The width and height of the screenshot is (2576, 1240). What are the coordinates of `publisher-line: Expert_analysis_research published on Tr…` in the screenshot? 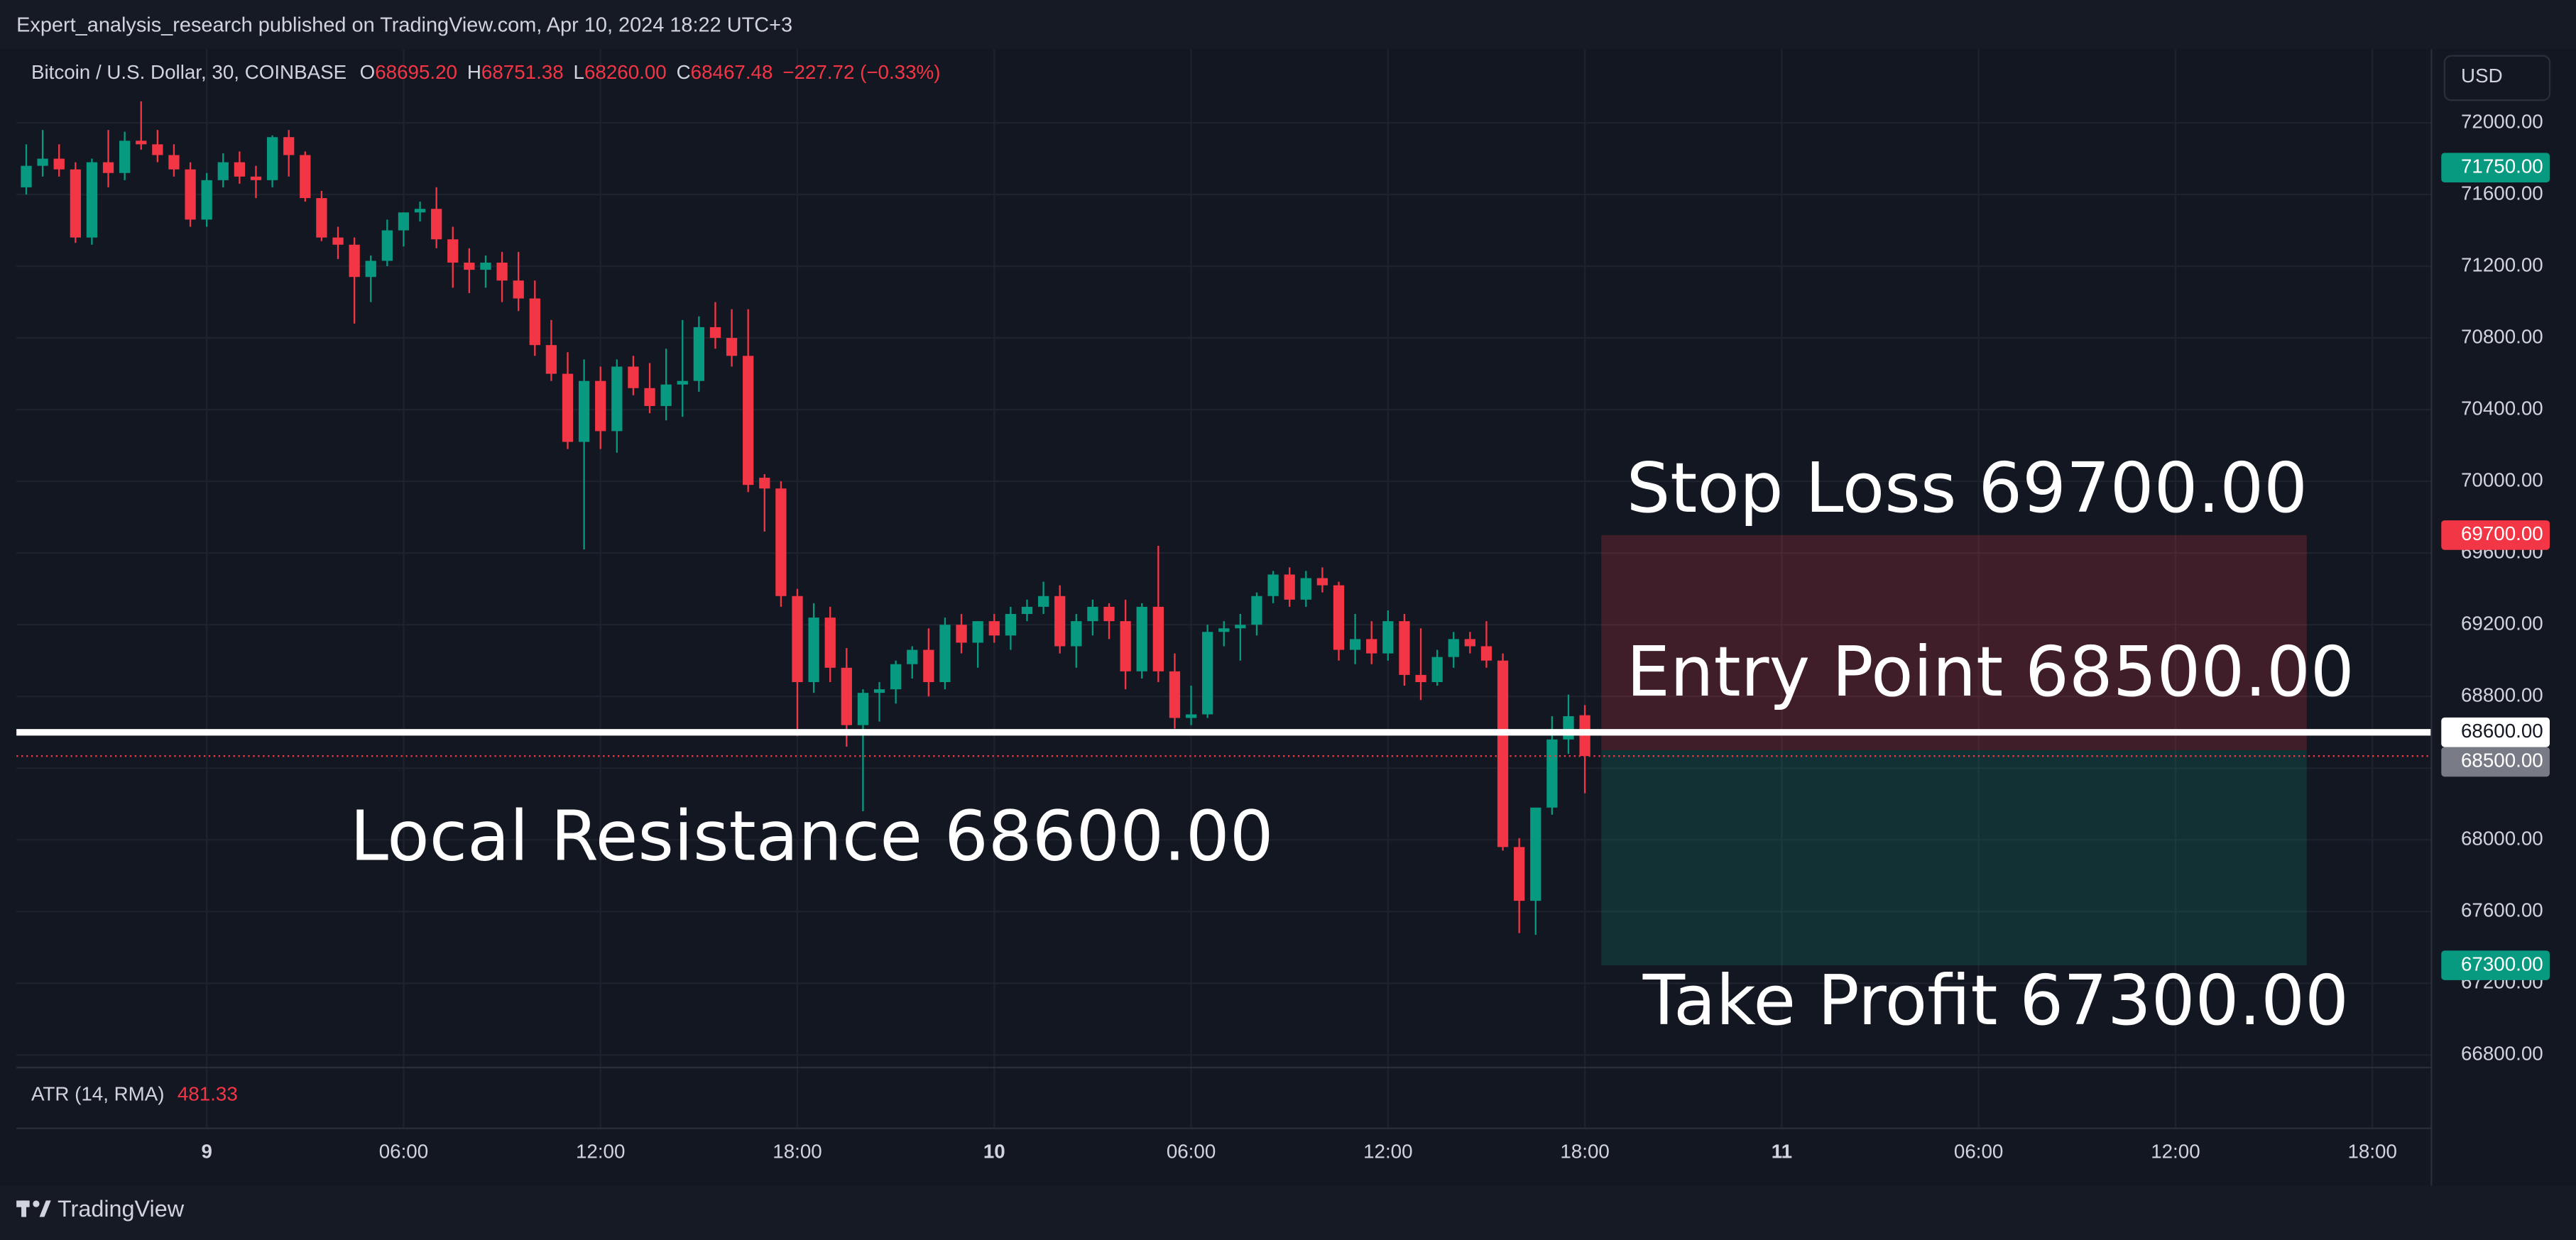 It's located at (404, 25).